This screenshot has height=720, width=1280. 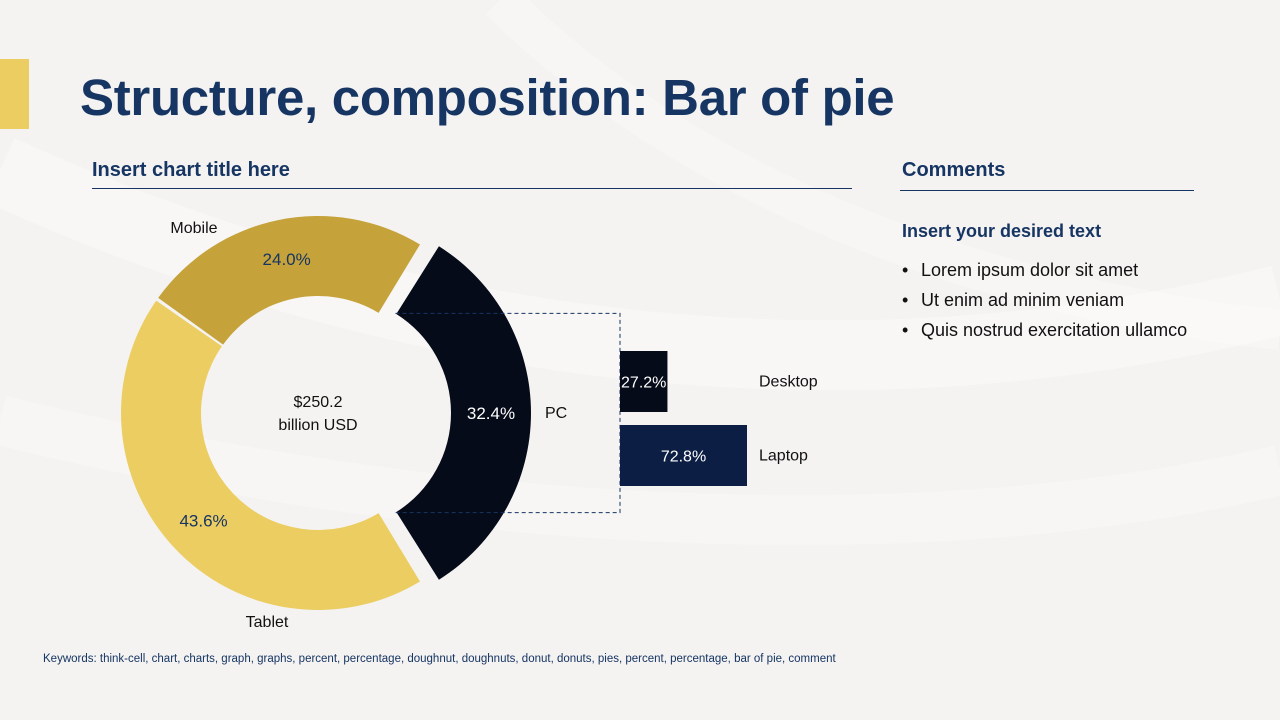 I want to click on comment-bullet: • Lorem ipsum dolor sit amet, so click(x=1044, y=274).